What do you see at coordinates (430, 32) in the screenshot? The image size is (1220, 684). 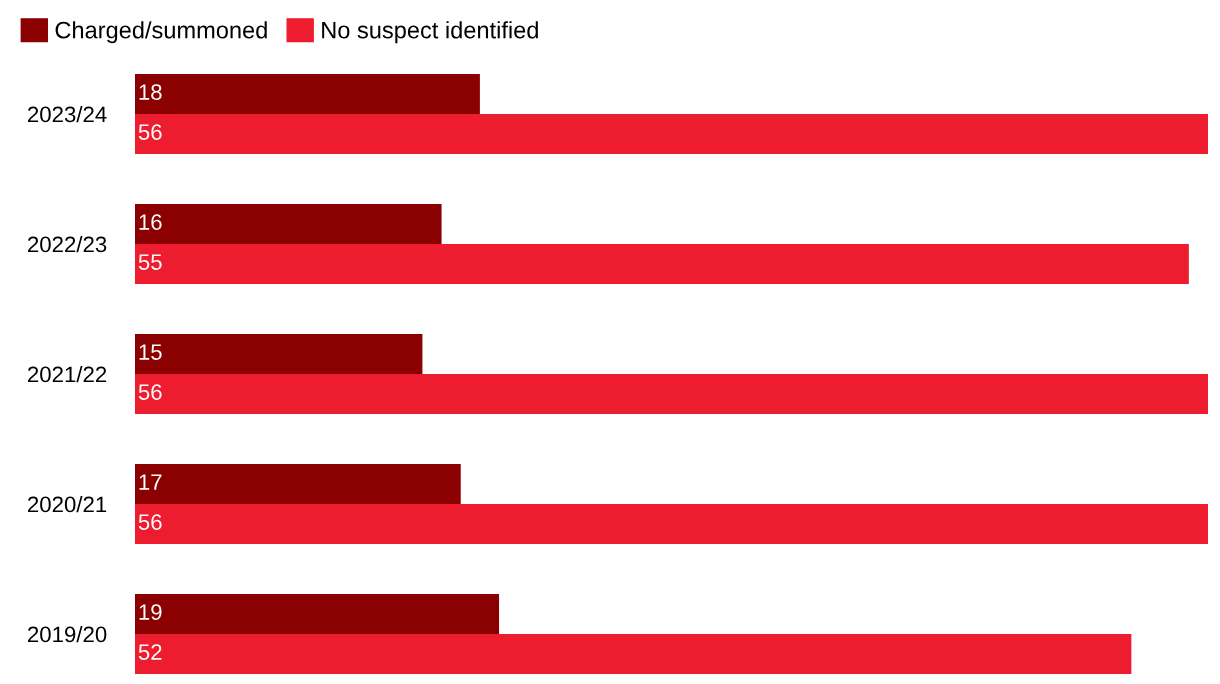 I see `legend-label: No suspect identified` at bounding box center [430, 32].